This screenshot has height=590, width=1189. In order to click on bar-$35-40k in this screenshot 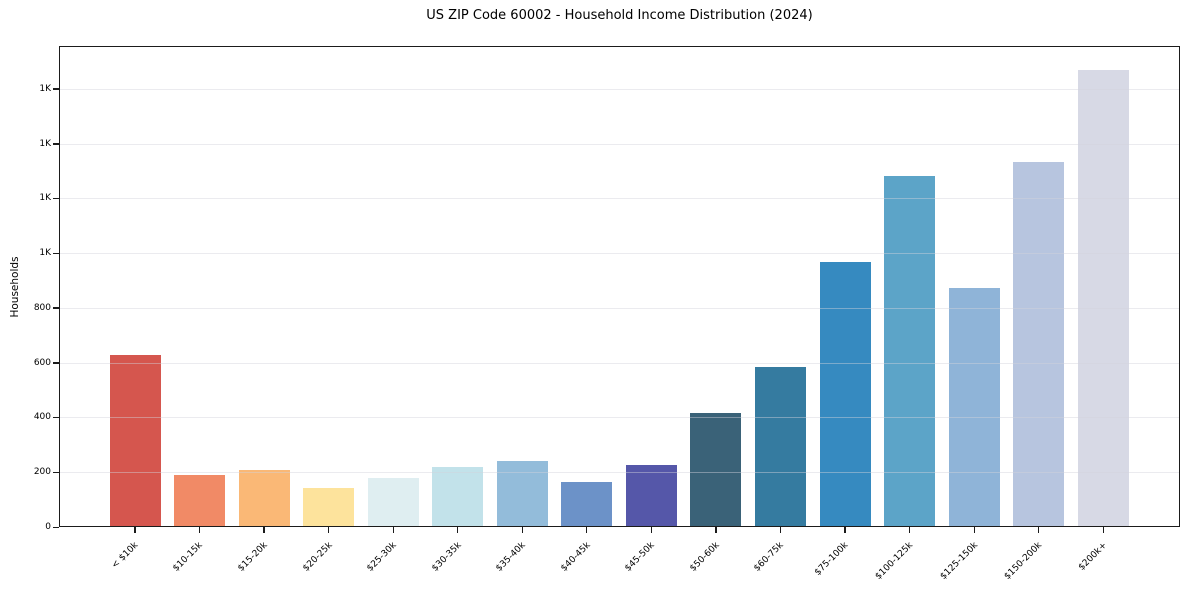, I will do `click(522, 493)`.